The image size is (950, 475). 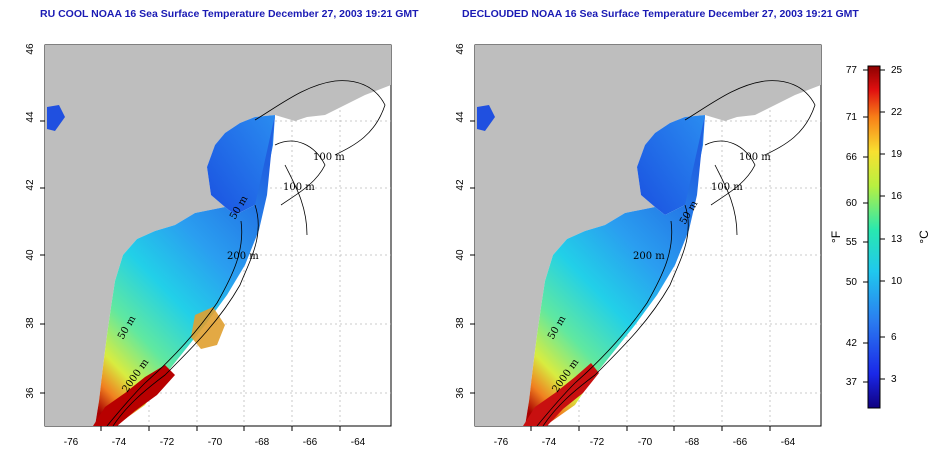 I want to click on colorbar-f-tick: 37, so click(x=852, y=382).